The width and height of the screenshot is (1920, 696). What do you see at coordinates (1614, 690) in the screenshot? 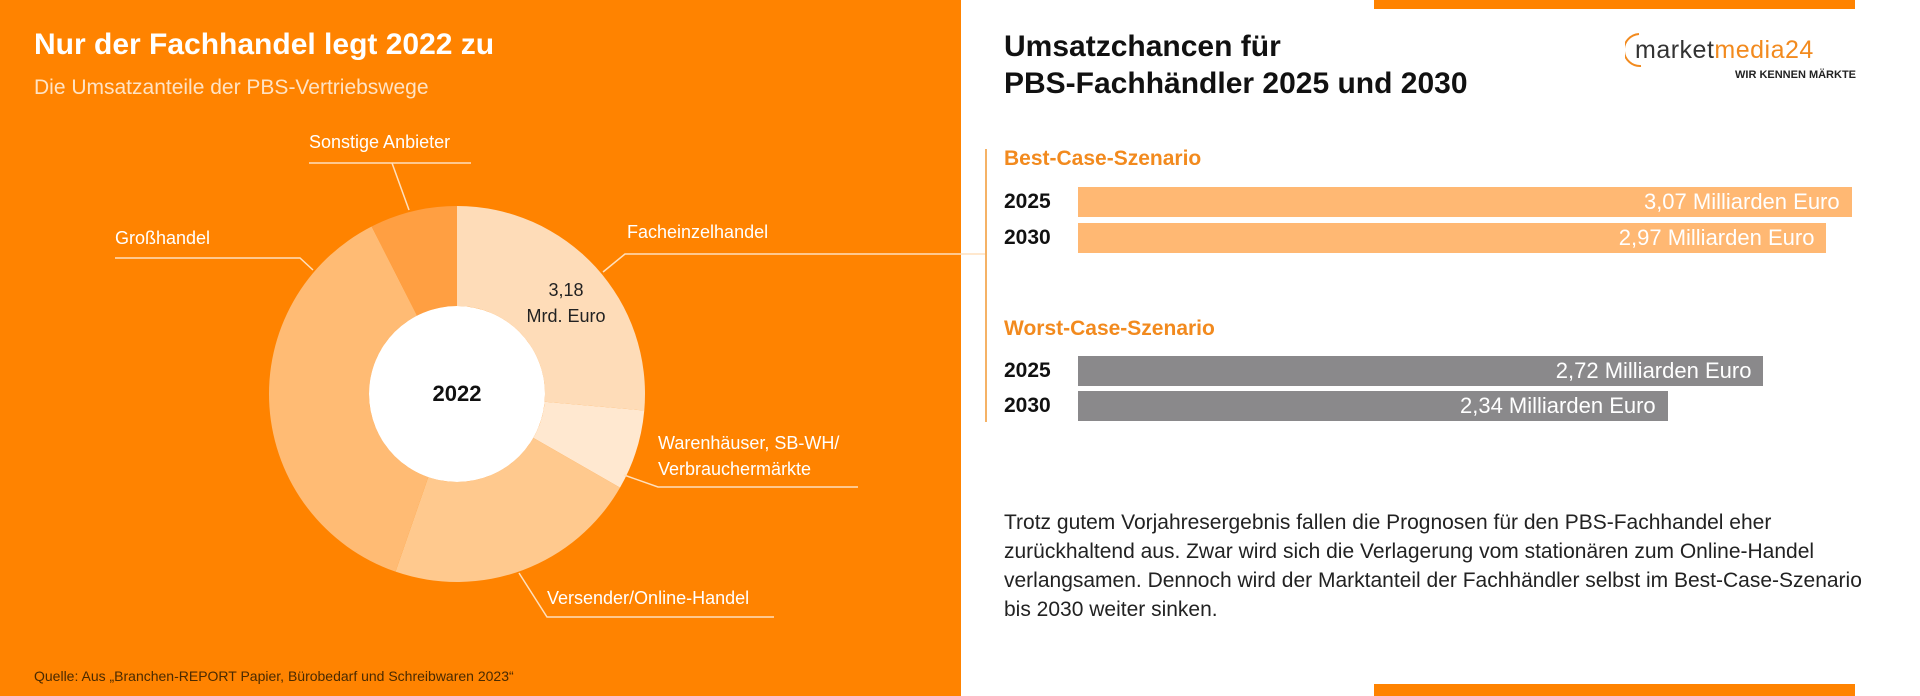
I see `bottom-accent-bar` at bounding box center [1614, 690].